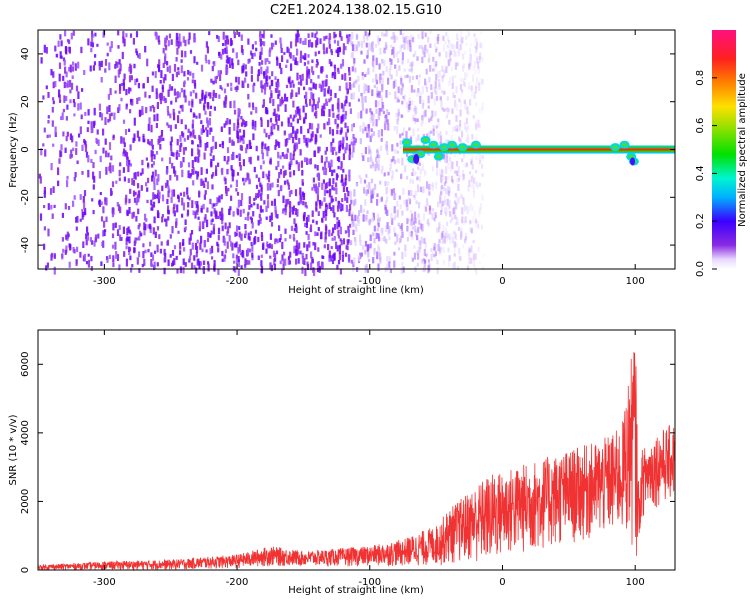 Image resolution: width=750 pixels, height=600 pixels. Describe the element at coordinates (700, 269) in the screenshot. I see `colorbar-tick-label: 0.0` at that location.